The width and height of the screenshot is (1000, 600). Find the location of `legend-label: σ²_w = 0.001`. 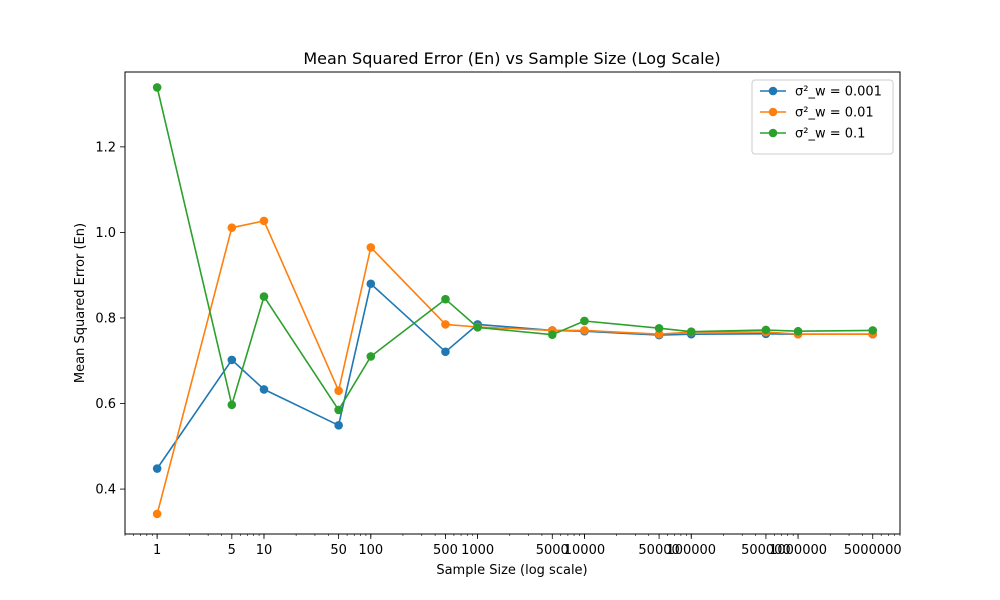

legend-label: σ²_w = 0.001 is located at coordinates (838, 92).